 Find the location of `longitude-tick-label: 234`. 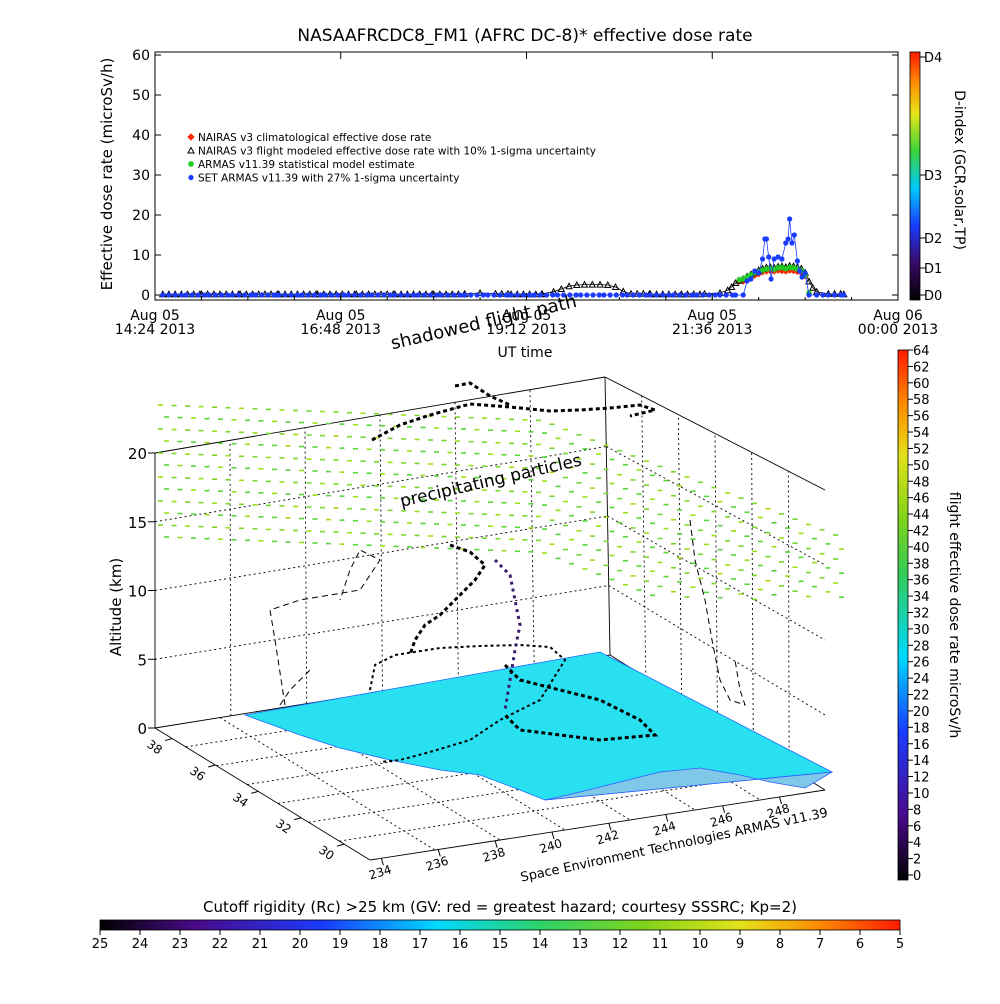

longitude-tick-label: 234 is located at coordinates (380, 872).